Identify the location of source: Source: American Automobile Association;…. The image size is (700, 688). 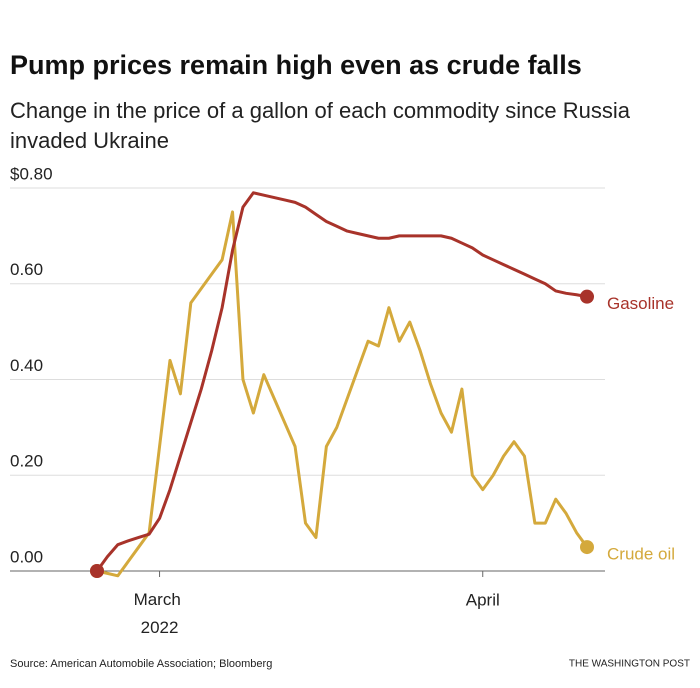
(141, 664).